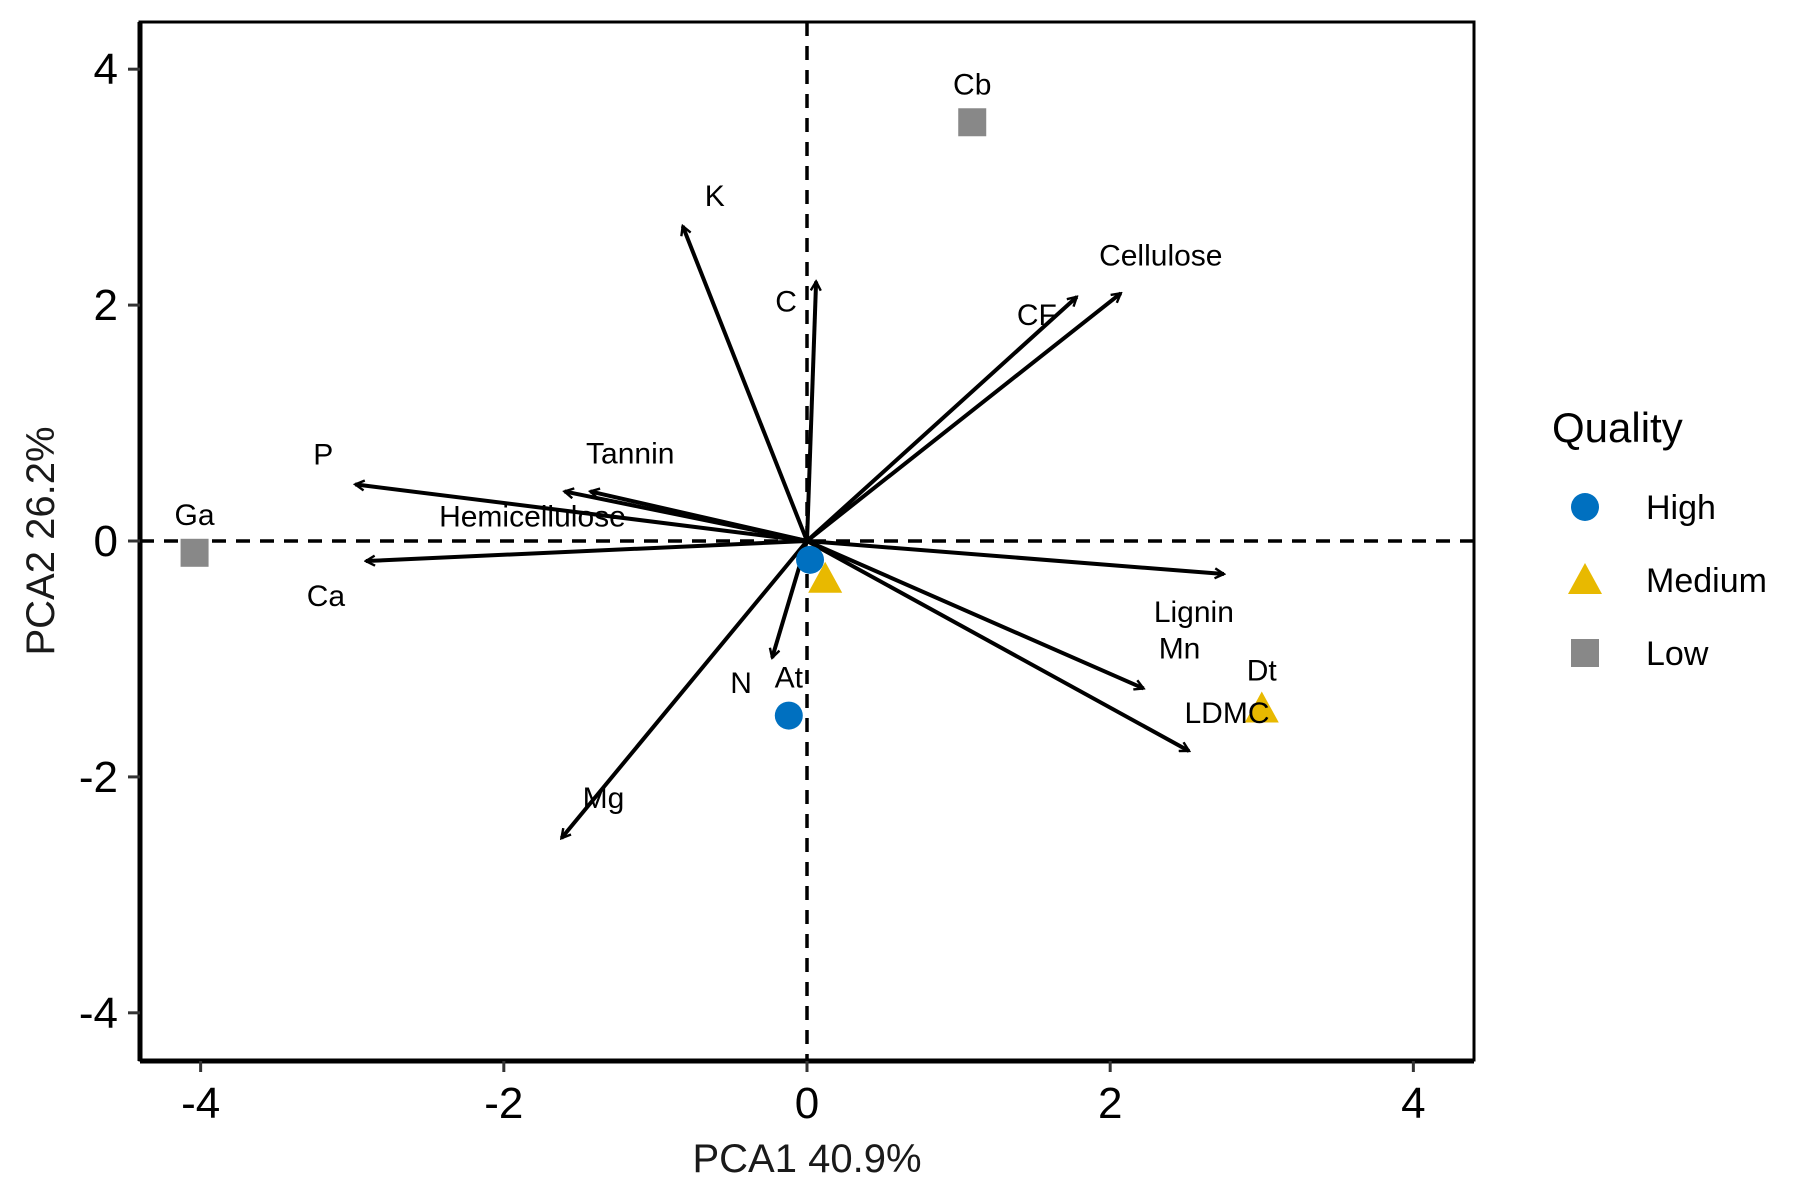 Image resolution: width=1800 pixels, height=1200 pixels. What do you see at coordinates (1585, 653) in the screenshot?
I see `legend-key-low` at bounding box center [1585, 653].